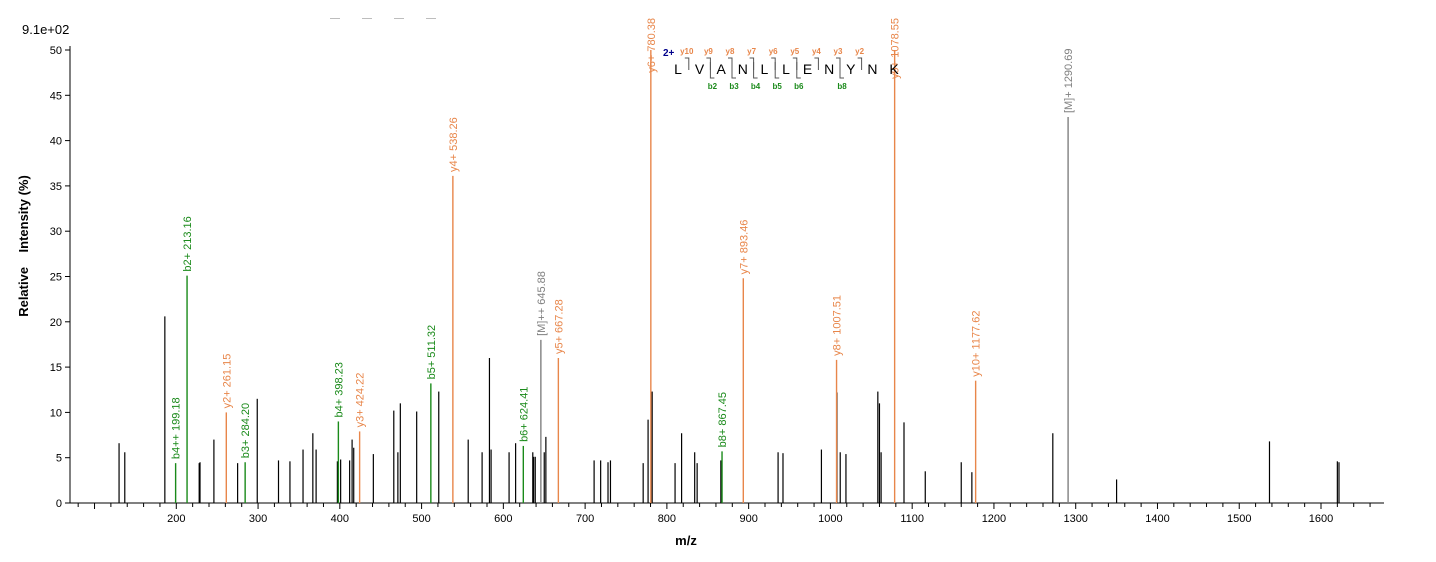 The height and width of the screenshot is (562, 1436). Describe the element at coordinates (258, 519) in the screenshot. I see `x-tick-label: 300` at that location.